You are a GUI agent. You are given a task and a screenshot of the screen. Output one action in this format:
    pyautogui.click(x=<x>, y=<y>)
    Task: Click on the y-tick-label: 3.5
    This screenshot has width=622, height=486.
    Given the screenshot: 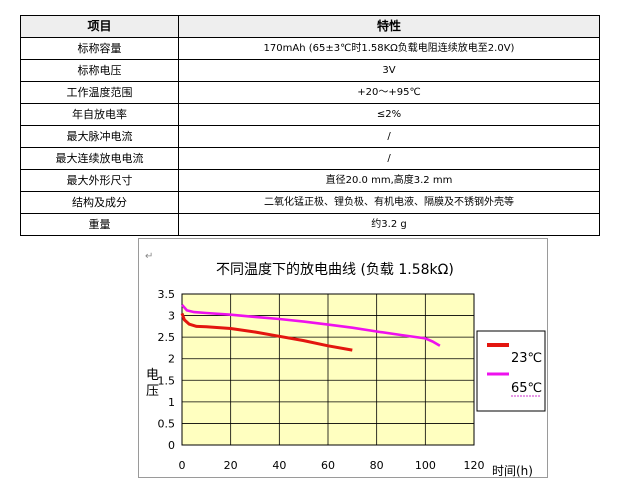 What is the action you would take?
    pyautogui.click(x=167, y=294)
    